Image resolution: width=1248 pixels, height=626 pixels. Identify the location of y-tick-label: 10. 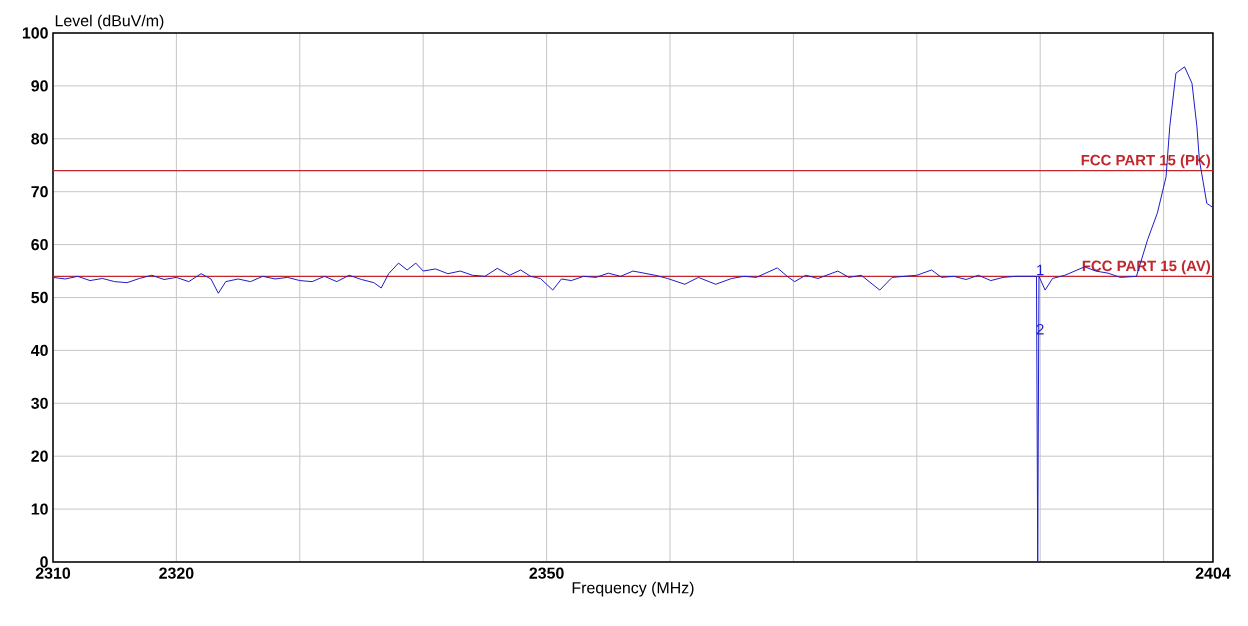
(39, 509).